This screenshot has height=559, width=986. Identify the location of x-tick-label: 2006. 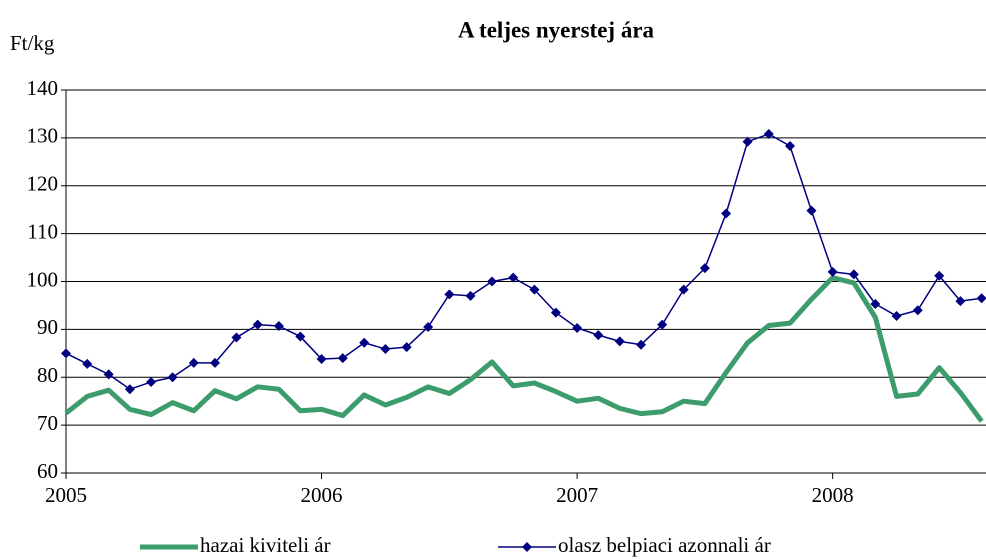
(322, 495).